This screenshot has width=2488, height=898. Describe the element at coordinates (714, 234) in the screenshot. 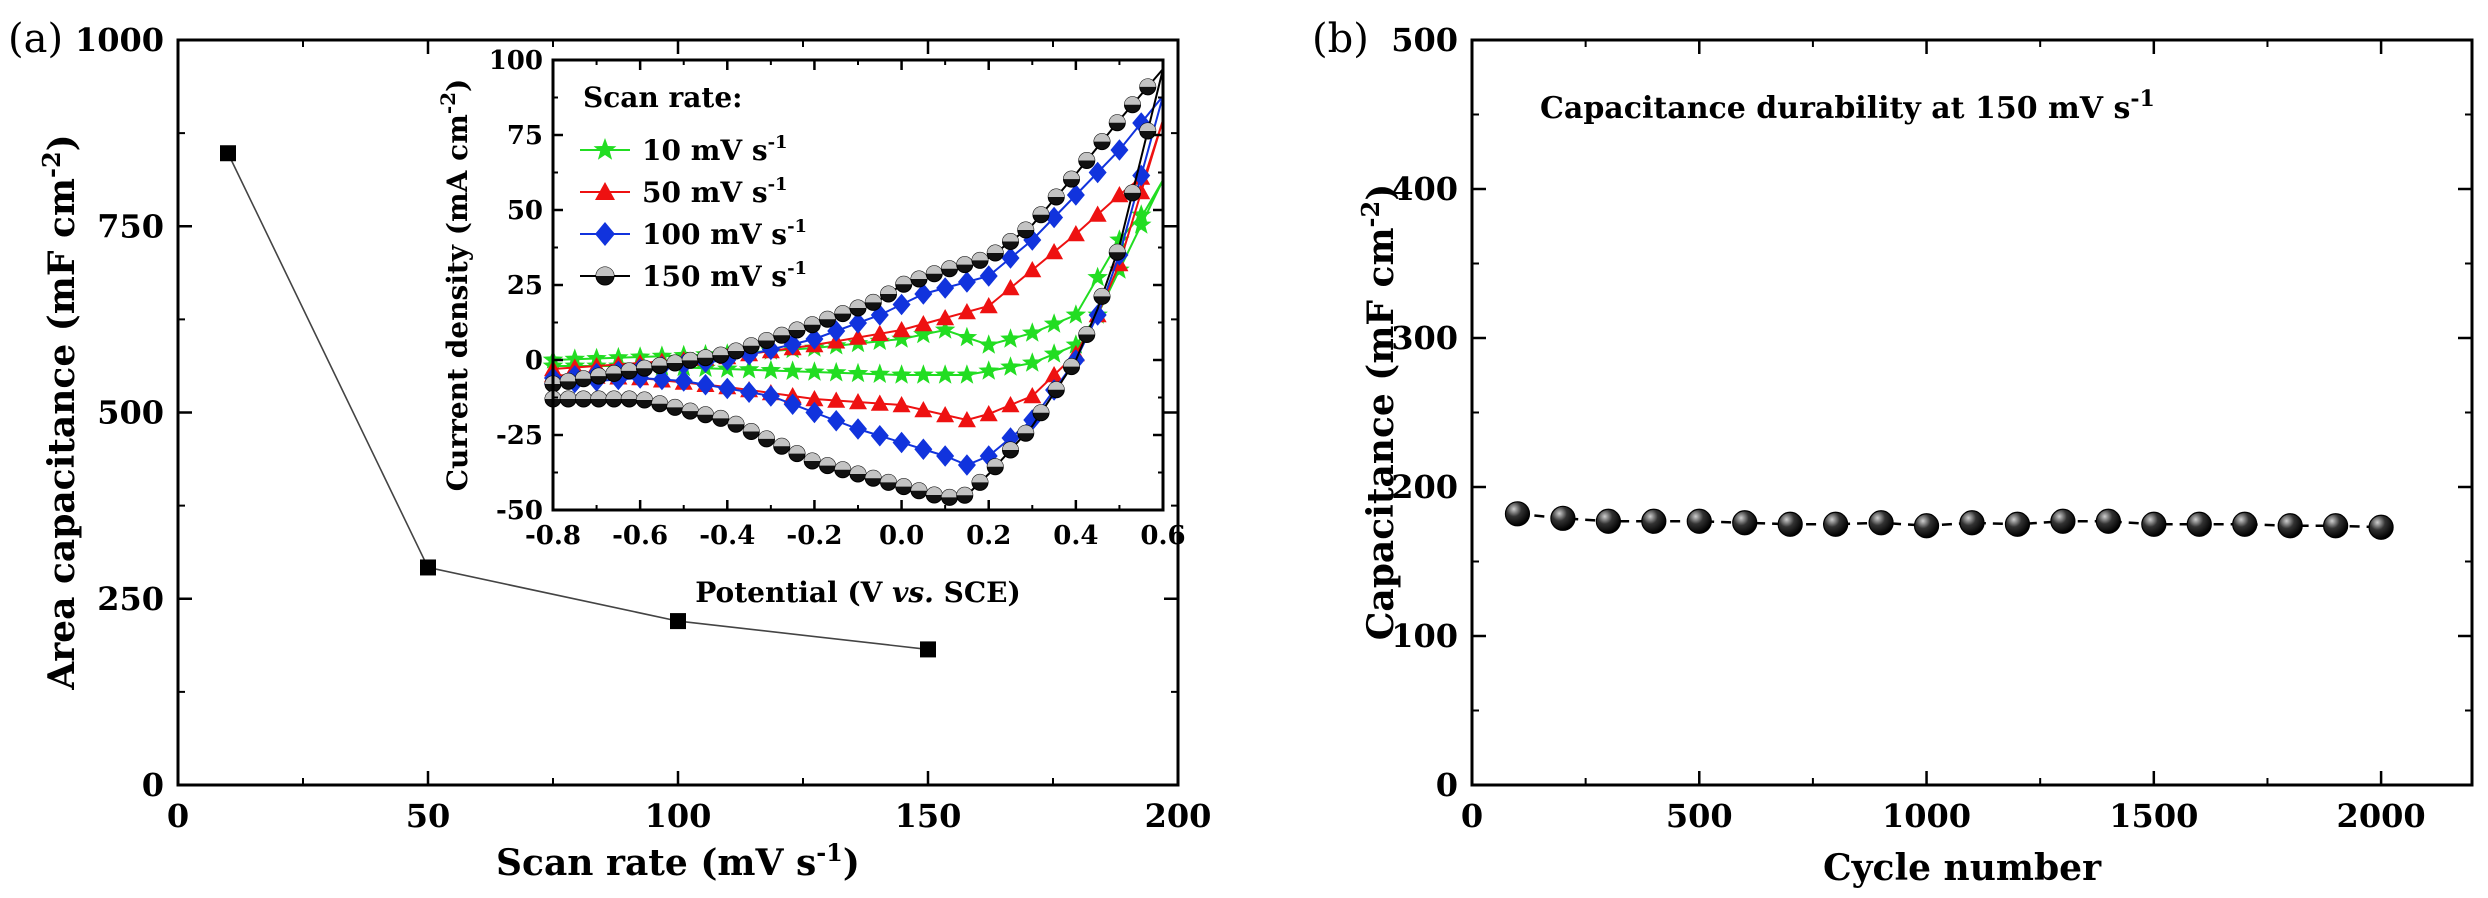

I see `legend-label-main: 100 mV s` at that location.